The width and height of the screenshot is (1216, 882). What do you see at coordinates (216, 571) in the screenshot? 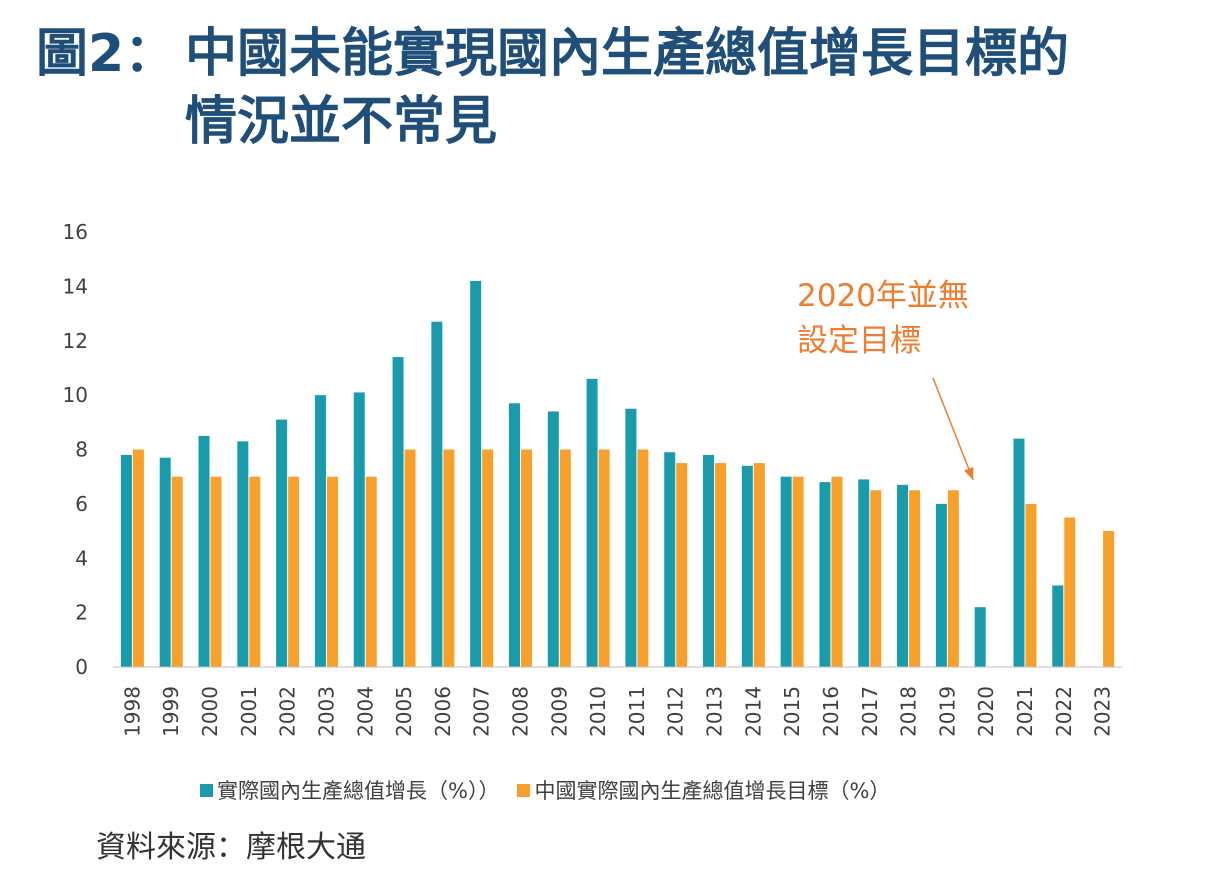
I see `bar-target-2000` at bounding box center [216, 571].